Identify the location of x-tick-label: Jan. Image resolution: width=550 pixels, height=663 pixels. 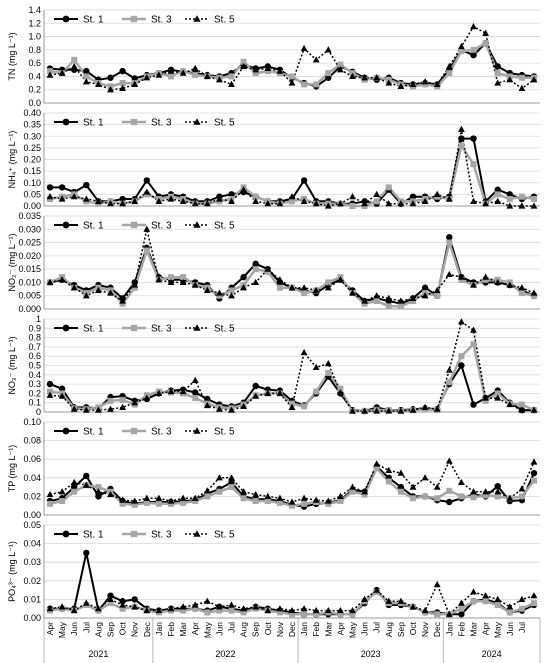
(159, 629).